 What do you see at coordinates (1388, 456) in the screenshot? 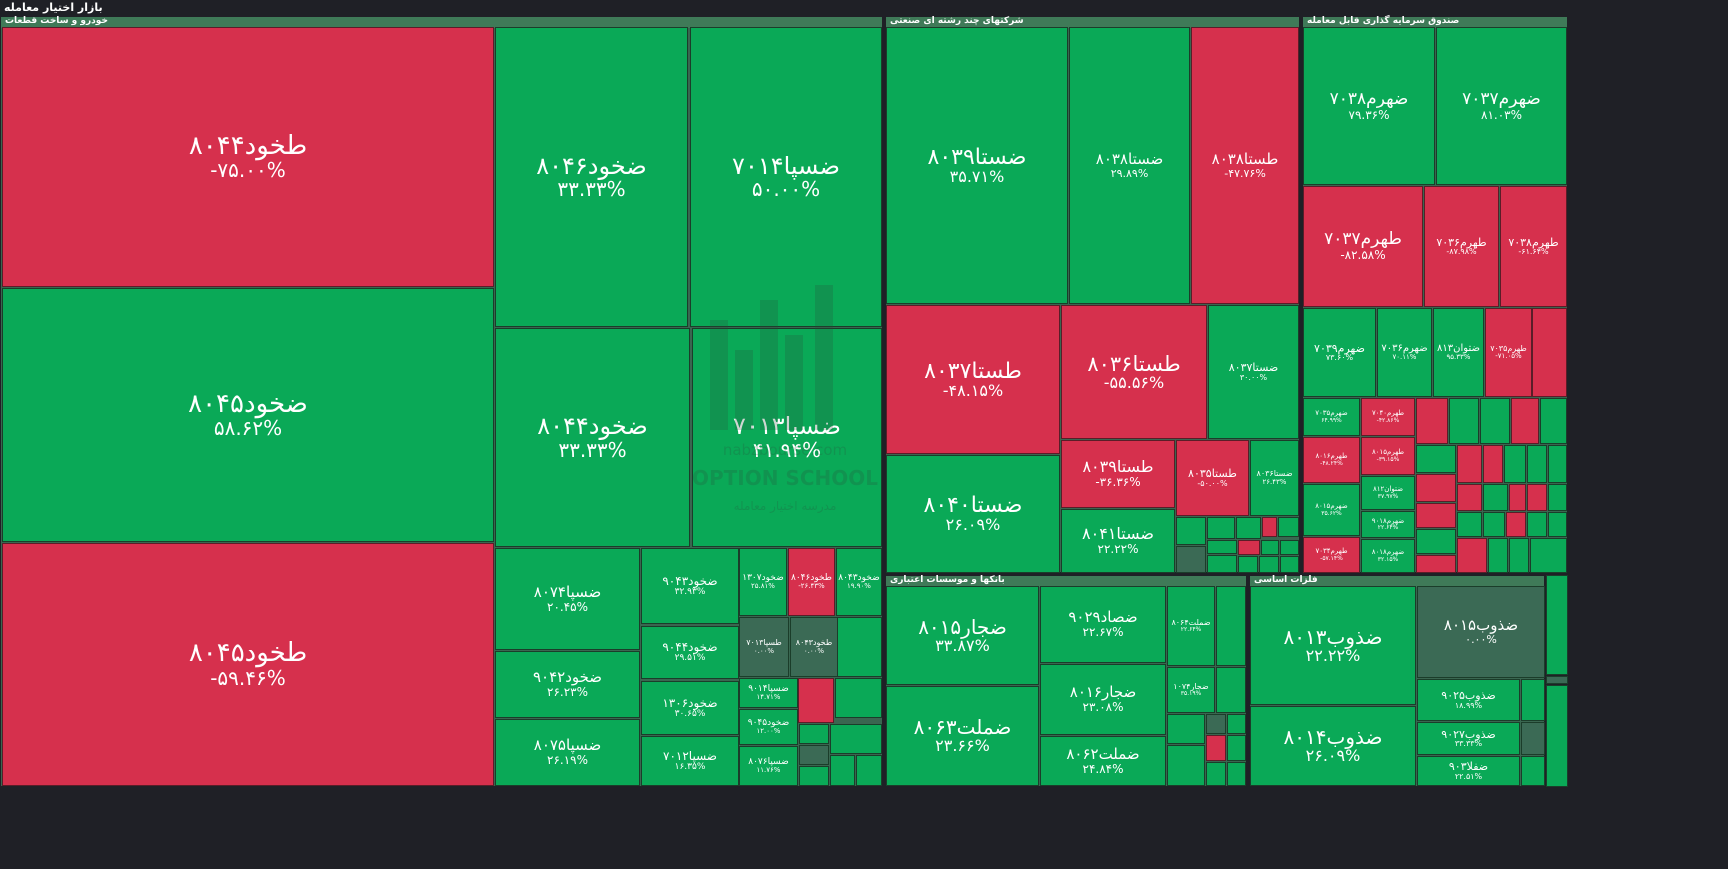
I see `treemap-cell: طهرم۸۰۱۵ -۳۹.۱۵%` at bounding box center [1388, 456].